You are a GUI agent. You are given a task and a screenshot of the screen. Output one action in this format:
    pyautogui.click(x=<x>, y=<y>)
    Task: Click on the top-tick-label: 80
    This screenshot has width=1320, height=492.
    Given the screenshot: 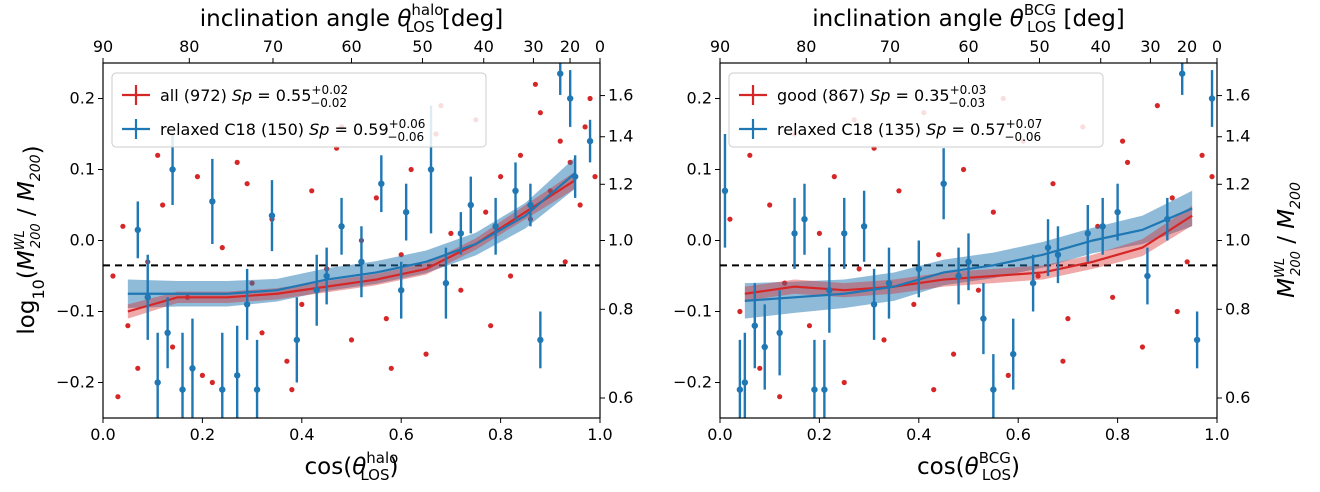 What is the action you would take?
    pyautogui.click(x=806, y=46)
    